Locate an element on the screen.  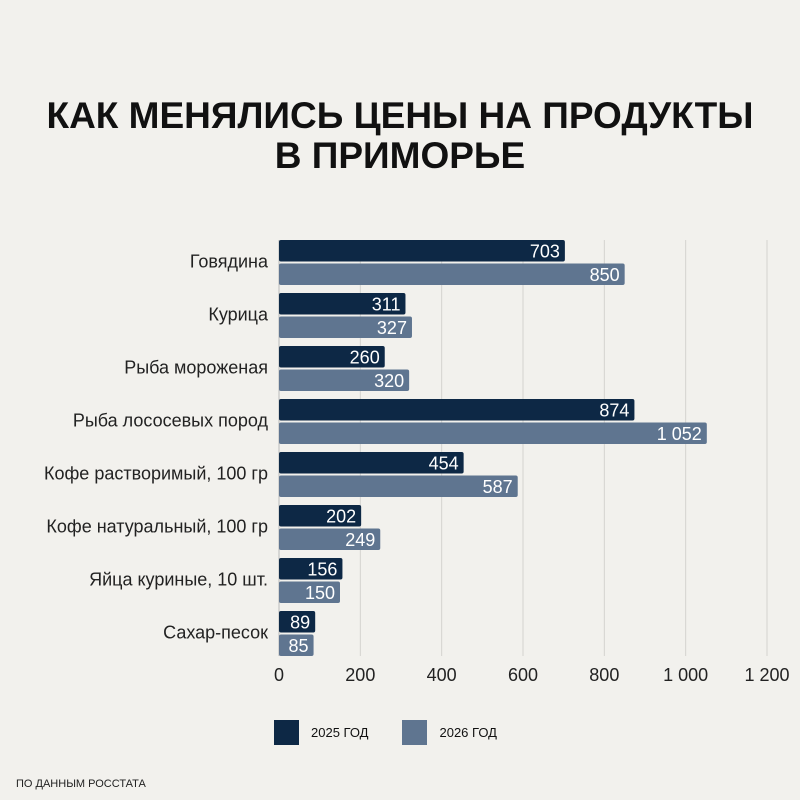
data-label: 703 is located at coordinates (545, 252).